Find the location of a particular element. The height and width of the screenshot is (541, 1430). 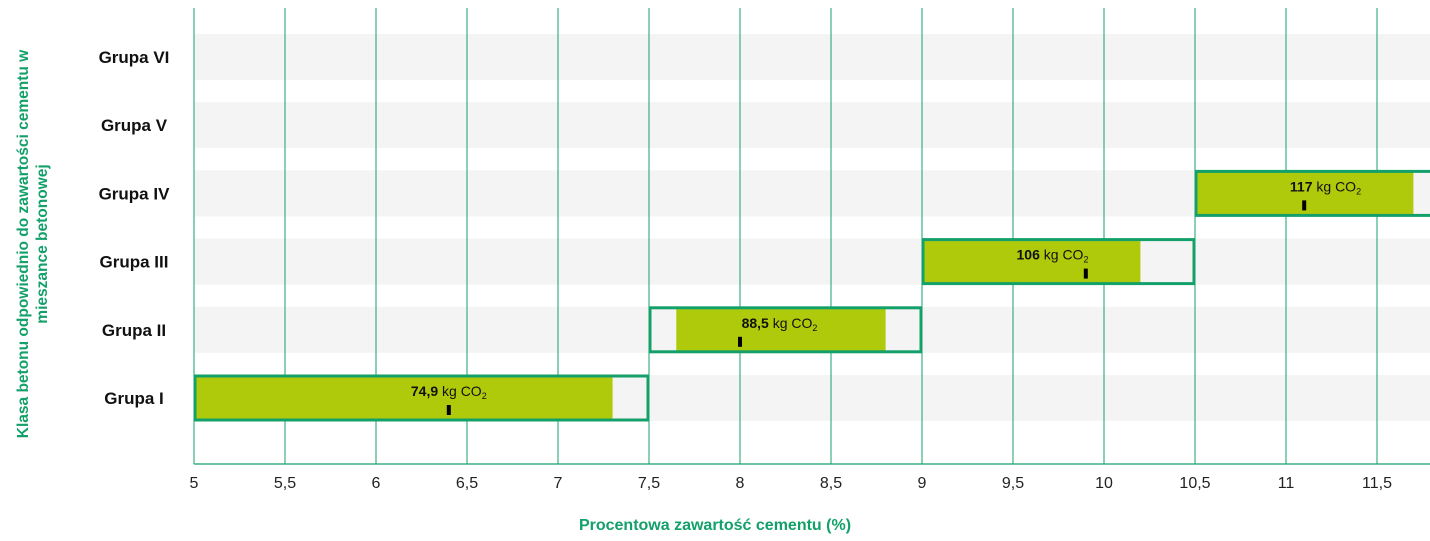

category-label: Grupa II is located at coordinates (134, 330).